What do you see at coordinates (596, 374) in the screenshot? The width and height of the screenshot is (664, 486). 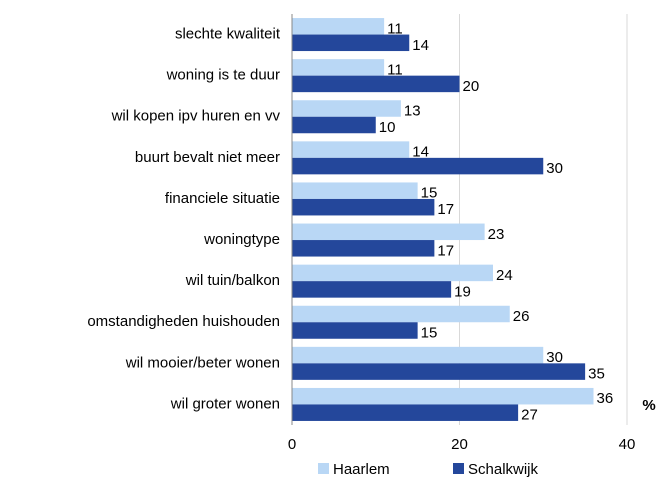 I see `value-label: 35` at bounding box center [596, 374].